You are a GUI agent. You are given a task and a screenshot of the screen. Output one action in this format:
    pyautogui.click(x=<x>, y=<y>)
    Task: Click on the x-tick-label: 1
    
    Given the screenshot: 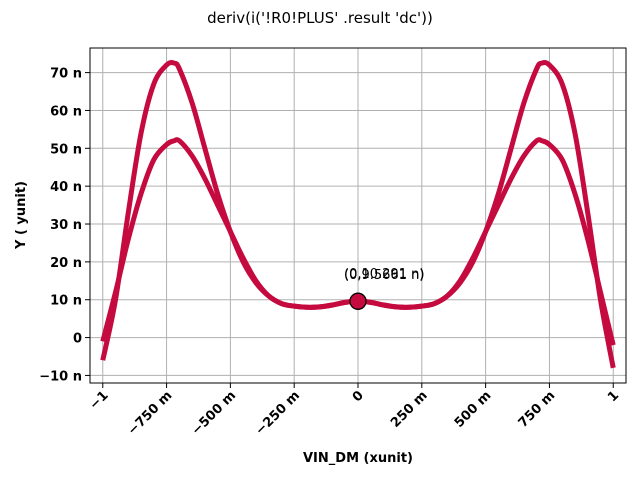 What is the action you would take?
    pyautogui.click(x=613, y=396)
    